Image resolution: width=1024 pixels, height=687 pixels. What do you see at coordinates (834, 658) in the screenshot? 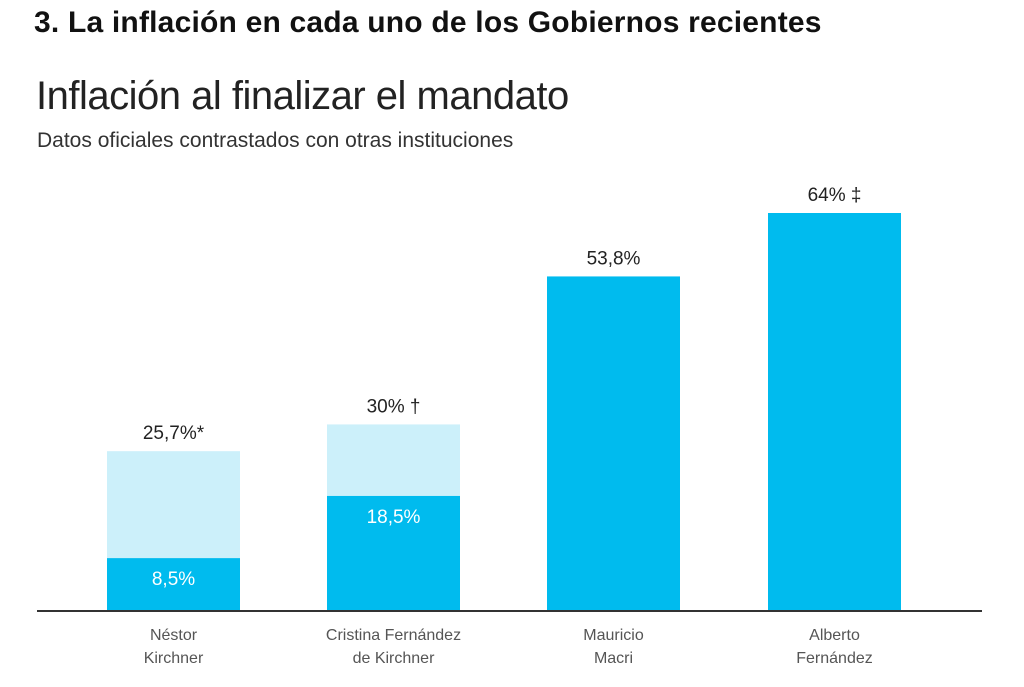
I see `category-label-4-line-2: Fernández` at bounding box center [834, 658].